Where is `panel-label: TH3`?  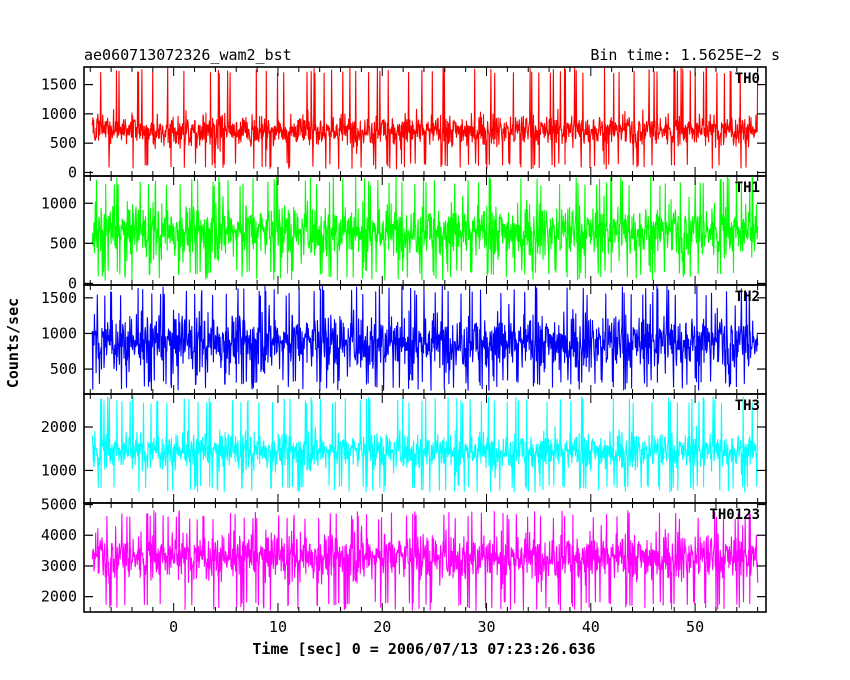
panel-label: TH3 is located at coordinates (747, 406).